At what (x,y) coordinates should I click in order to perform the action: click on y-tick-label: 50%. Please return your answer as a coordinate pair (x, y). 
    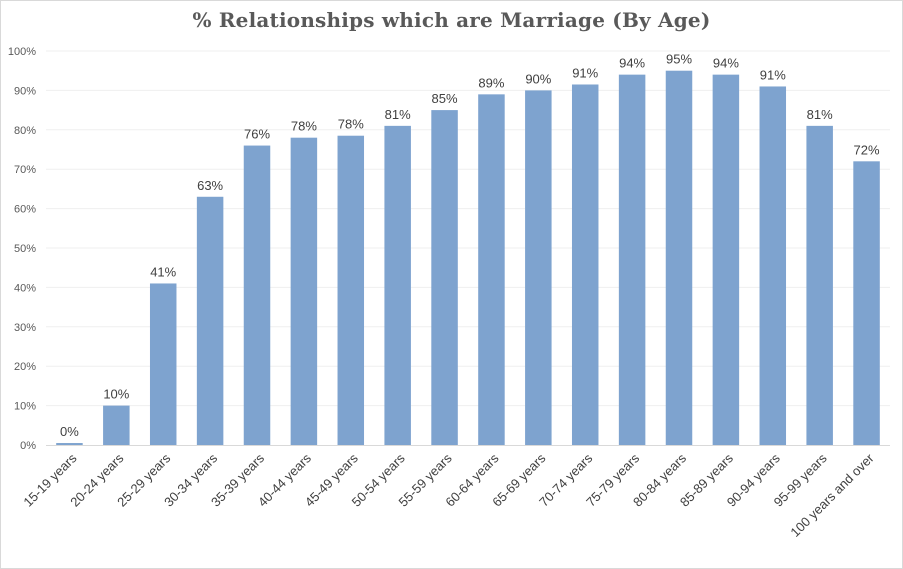
    Looking at the image, I should click on (25, 249).